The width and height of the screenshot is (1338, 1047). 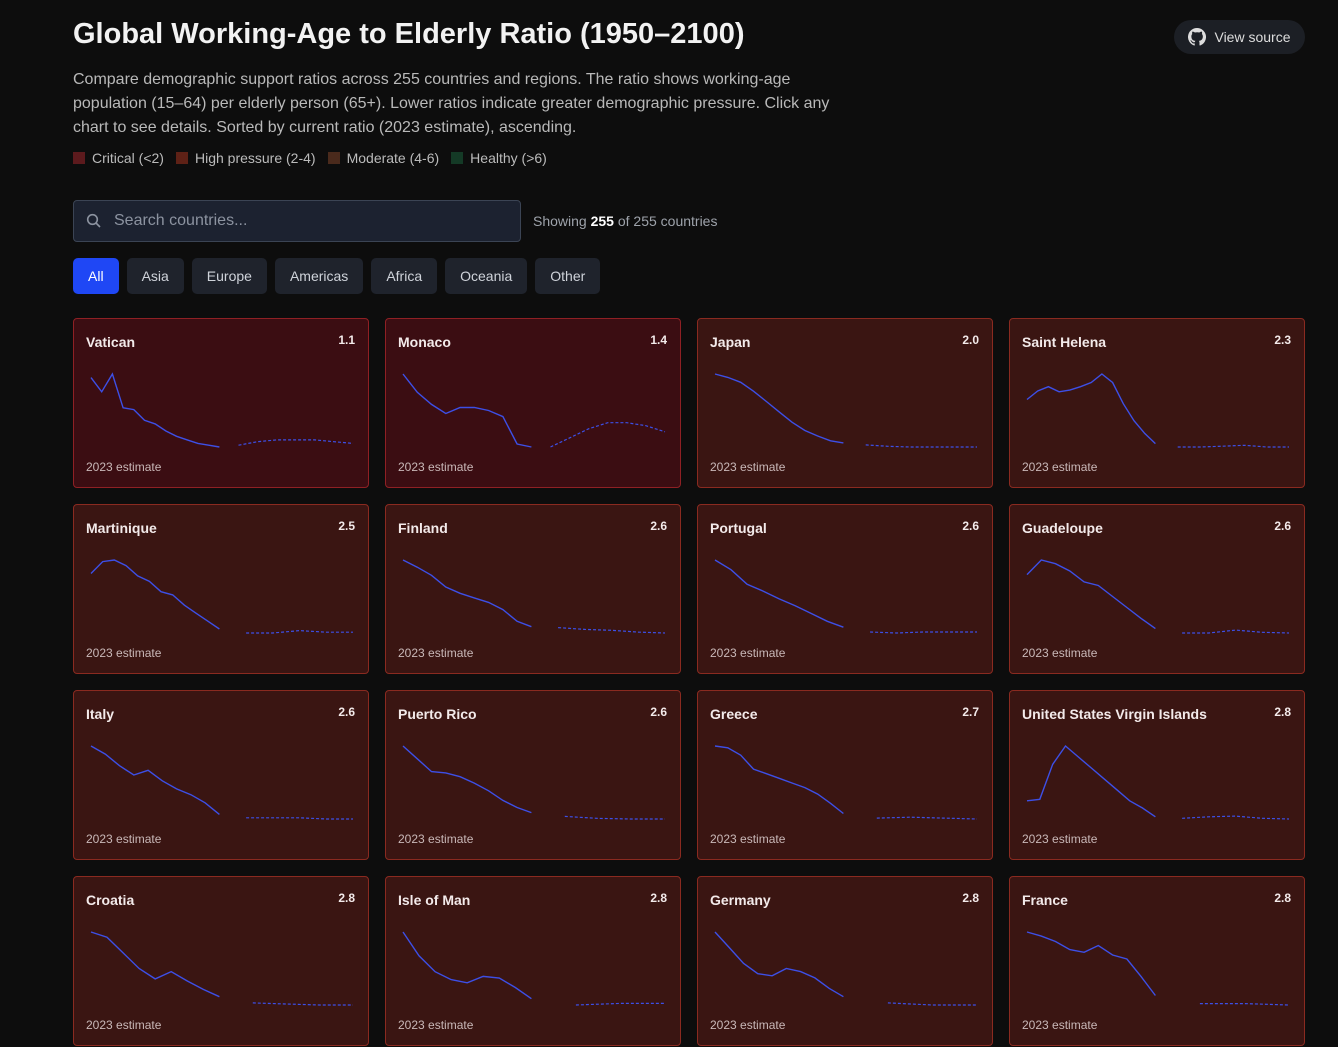 What do you see at coordinates (625, 221) in the screenshot?
I see `result-count: Showing 255 of 255 countries` at bounding box center [625, 221].